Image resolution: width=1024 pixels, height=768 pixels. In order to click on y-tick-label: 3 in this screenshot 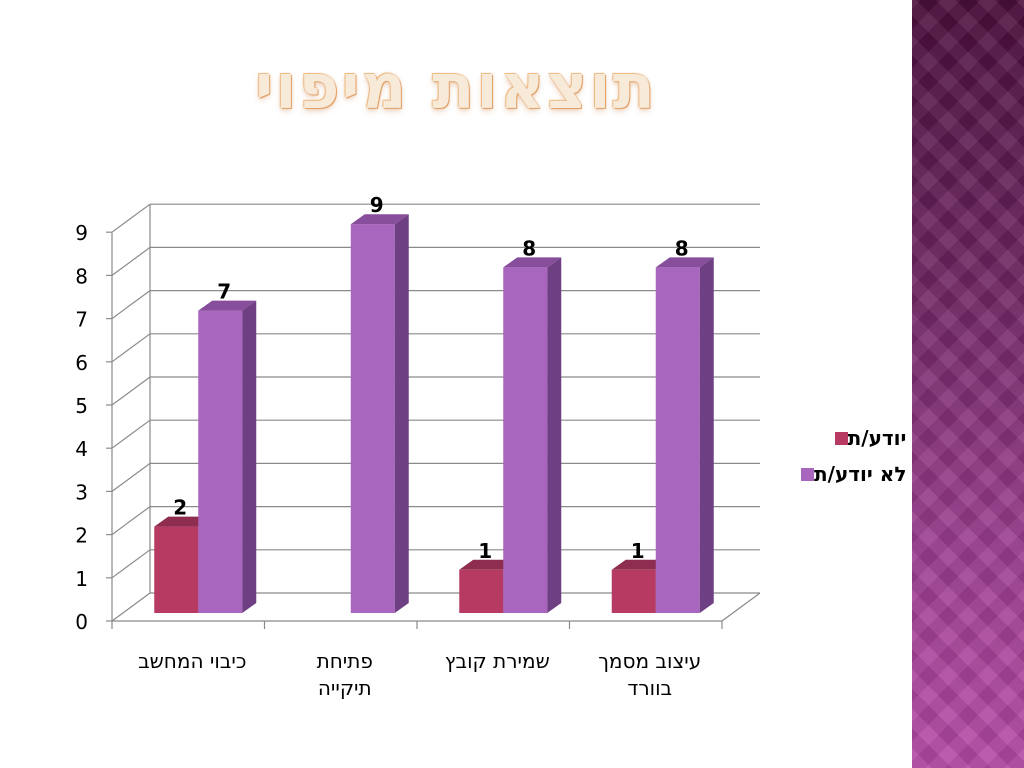, I will do `click(81, 492)`.